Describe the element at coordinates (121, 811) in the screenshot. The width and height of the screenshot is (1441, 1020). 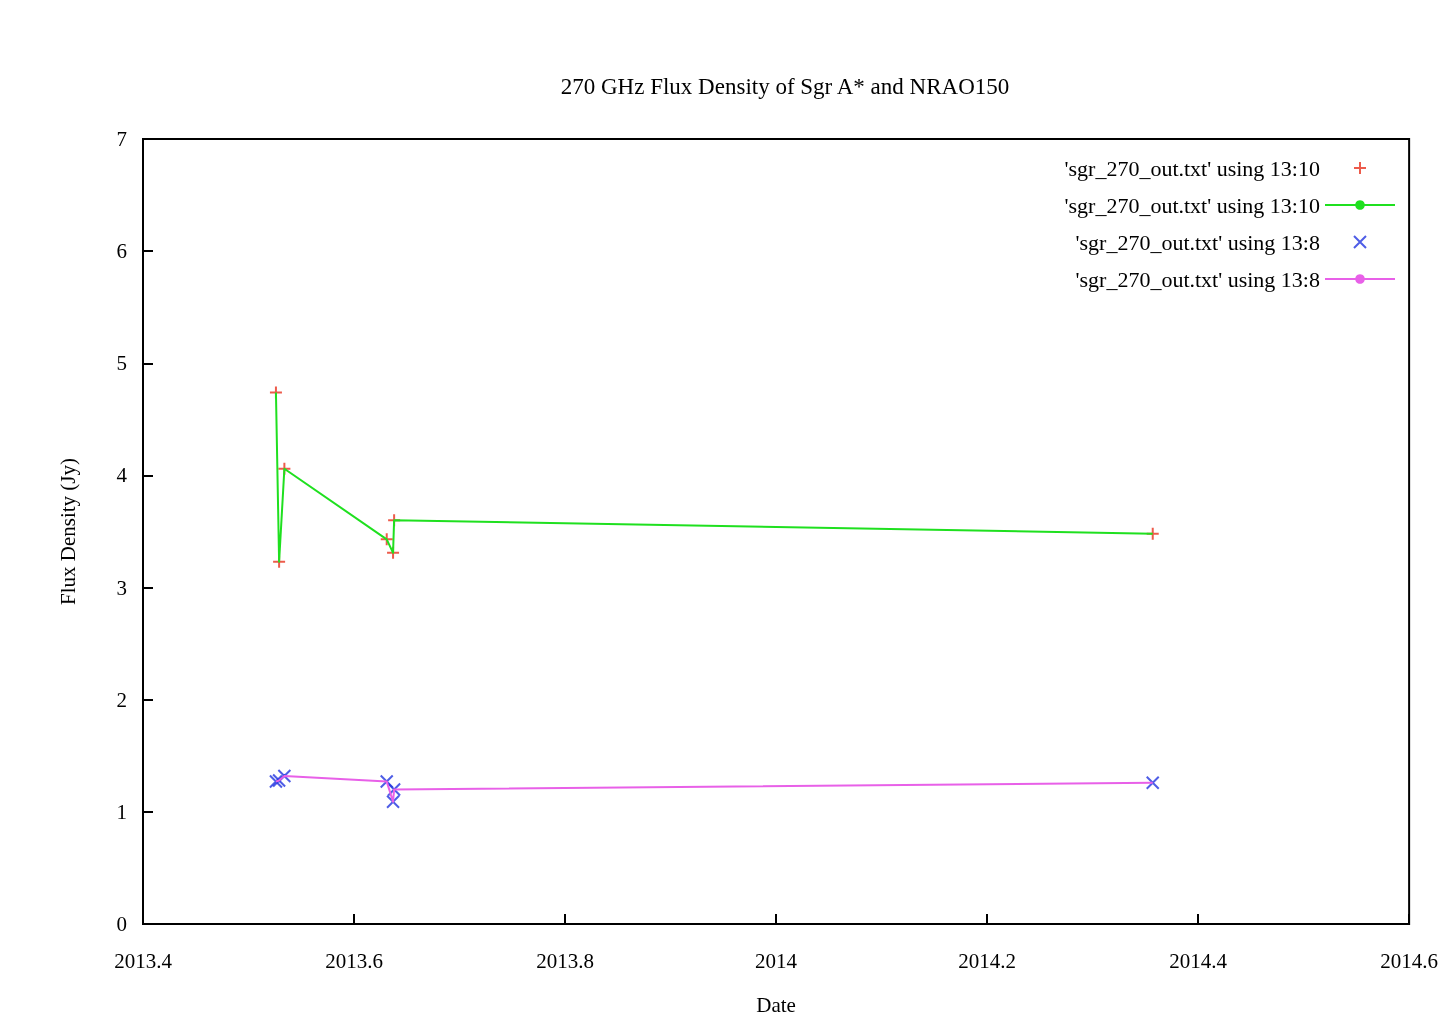
I see `y-tick-label: 1` at that location.